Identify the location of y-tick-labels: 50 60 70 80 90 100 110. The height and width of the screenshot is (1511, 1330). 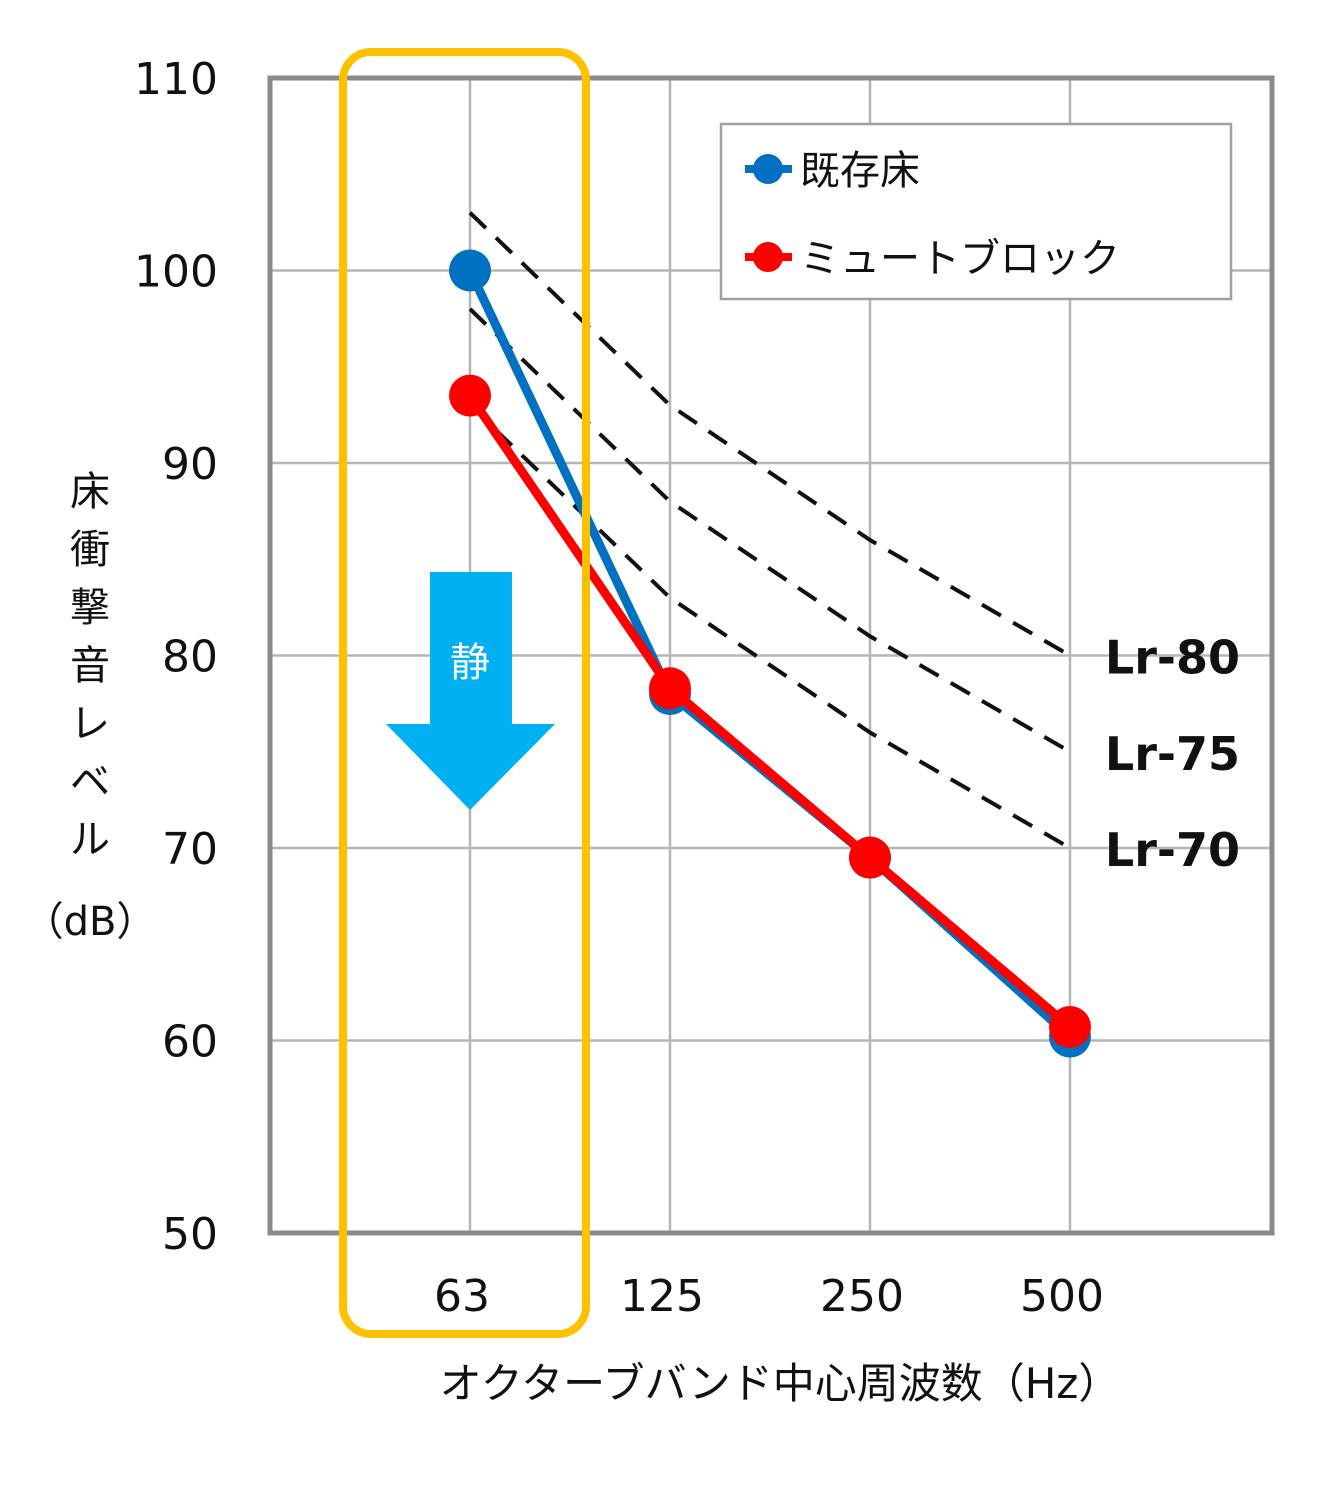
(176, 657).